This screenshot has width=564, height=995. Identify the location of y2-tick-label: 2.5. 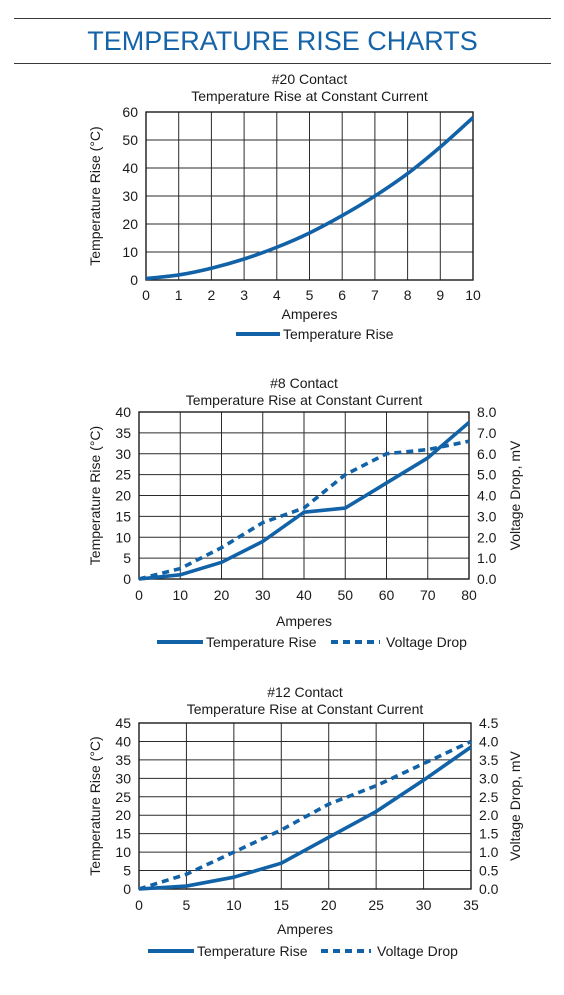
(489, 797).